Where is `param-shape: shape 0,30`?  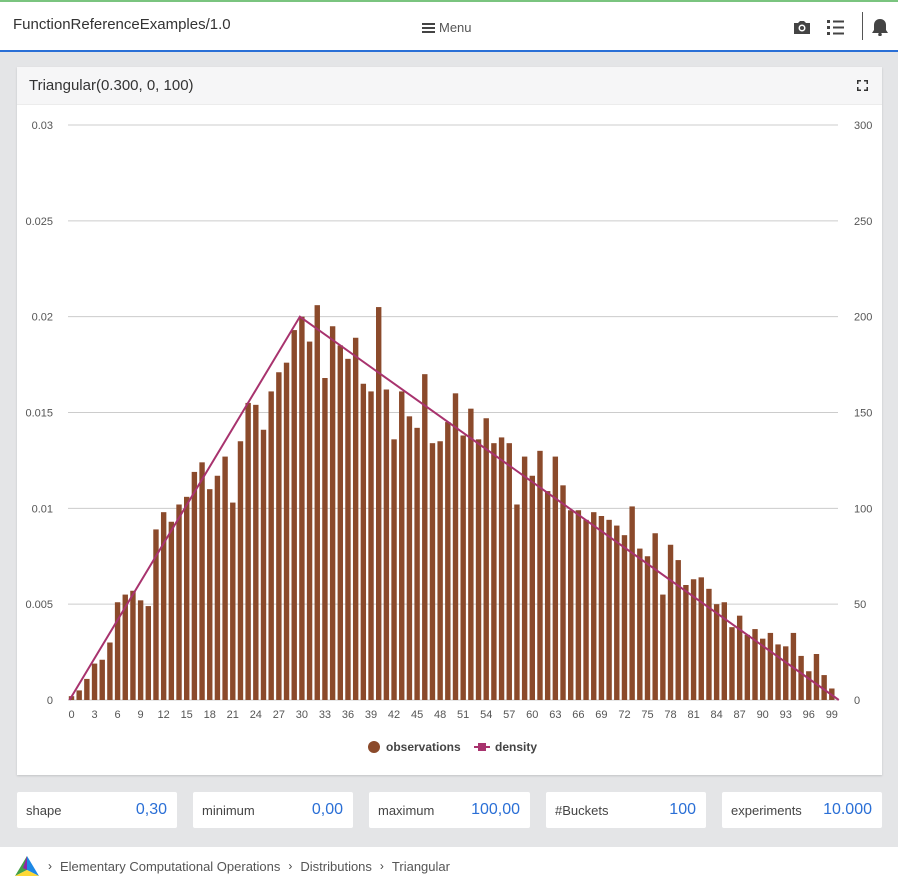 param-shape: shape 0,30 is located at coordinates (97, 810).